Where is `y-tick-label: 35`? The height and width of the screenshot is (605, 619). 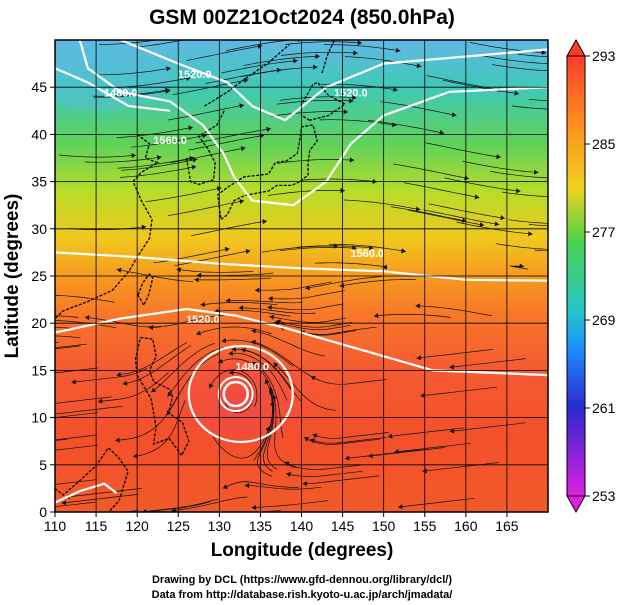
y-tick-label: 35 is located at coordinates (39, 182).